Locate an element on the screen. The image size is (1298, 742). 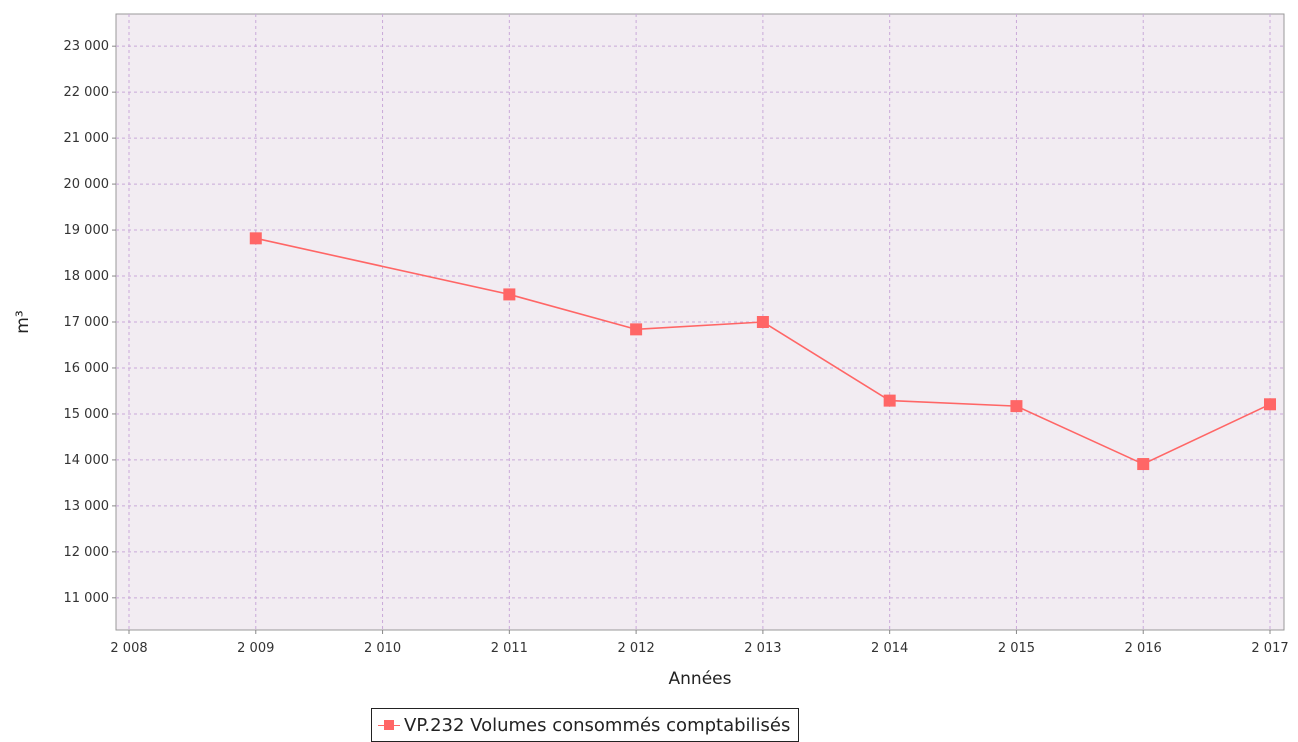
y-tick-label: 11 000 is located at coordinates (87, 598).